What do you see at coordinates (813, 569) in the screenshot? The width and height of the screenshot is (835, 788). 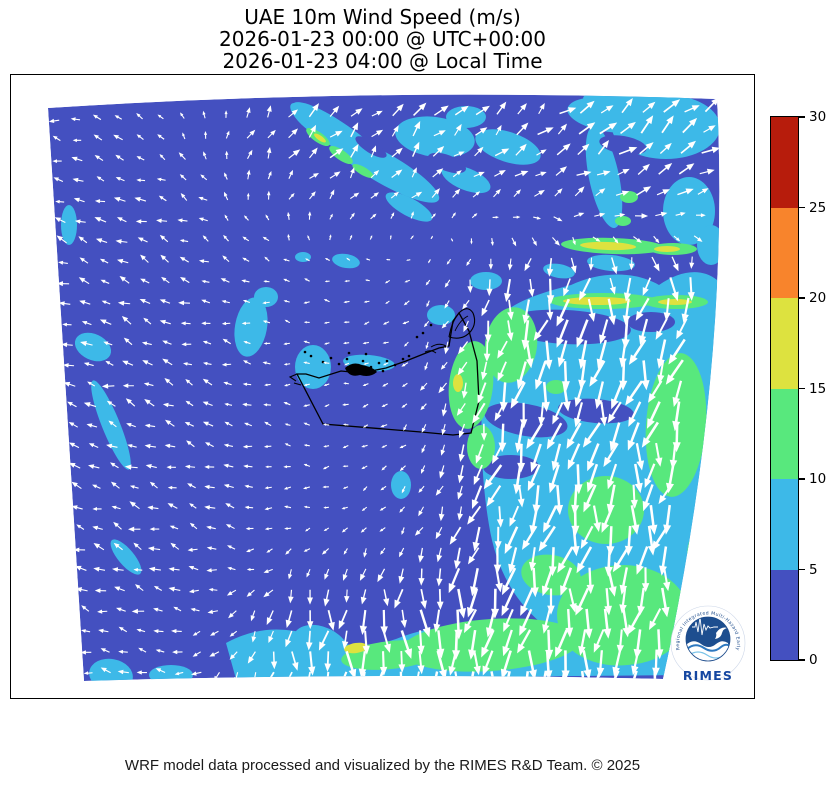 I see `colorbar-tick-label: 5` at bounding box center [813, 569].